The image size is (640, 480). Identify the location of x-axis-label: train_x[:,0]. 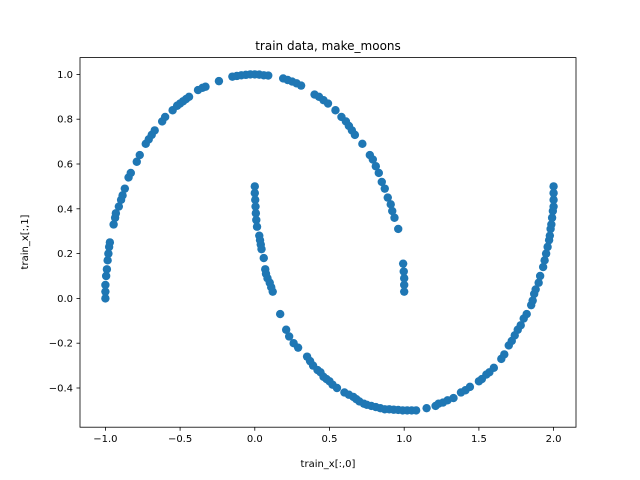
(328, 464).